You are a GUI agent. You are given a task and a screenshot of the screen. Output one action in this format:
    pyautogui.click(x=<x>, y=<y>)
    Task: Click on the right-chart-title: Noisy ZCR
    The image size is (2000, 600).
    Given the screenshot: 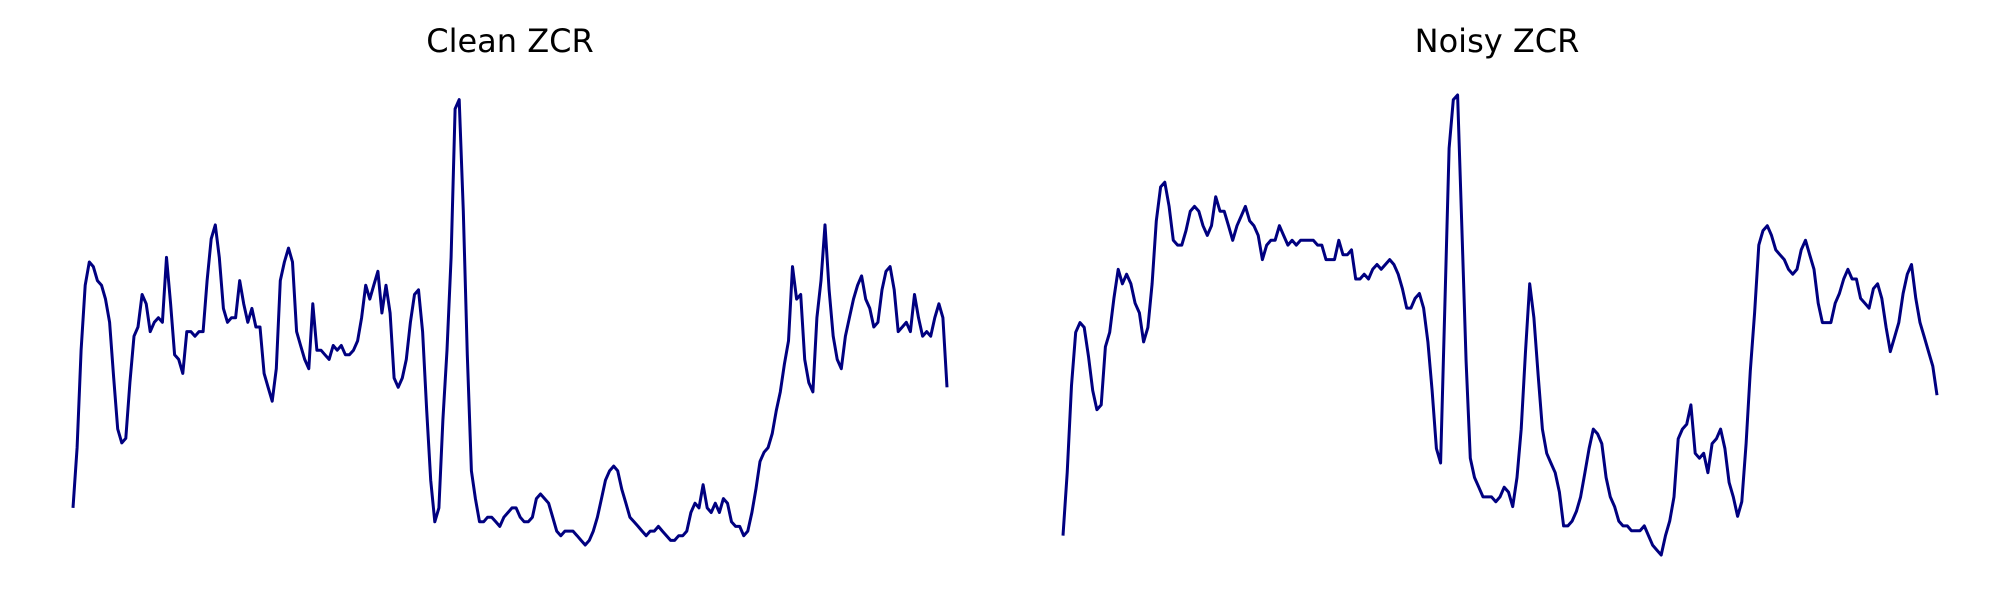 What is the action you would take?
    pyautogui.click(x=1497, y=41)
    